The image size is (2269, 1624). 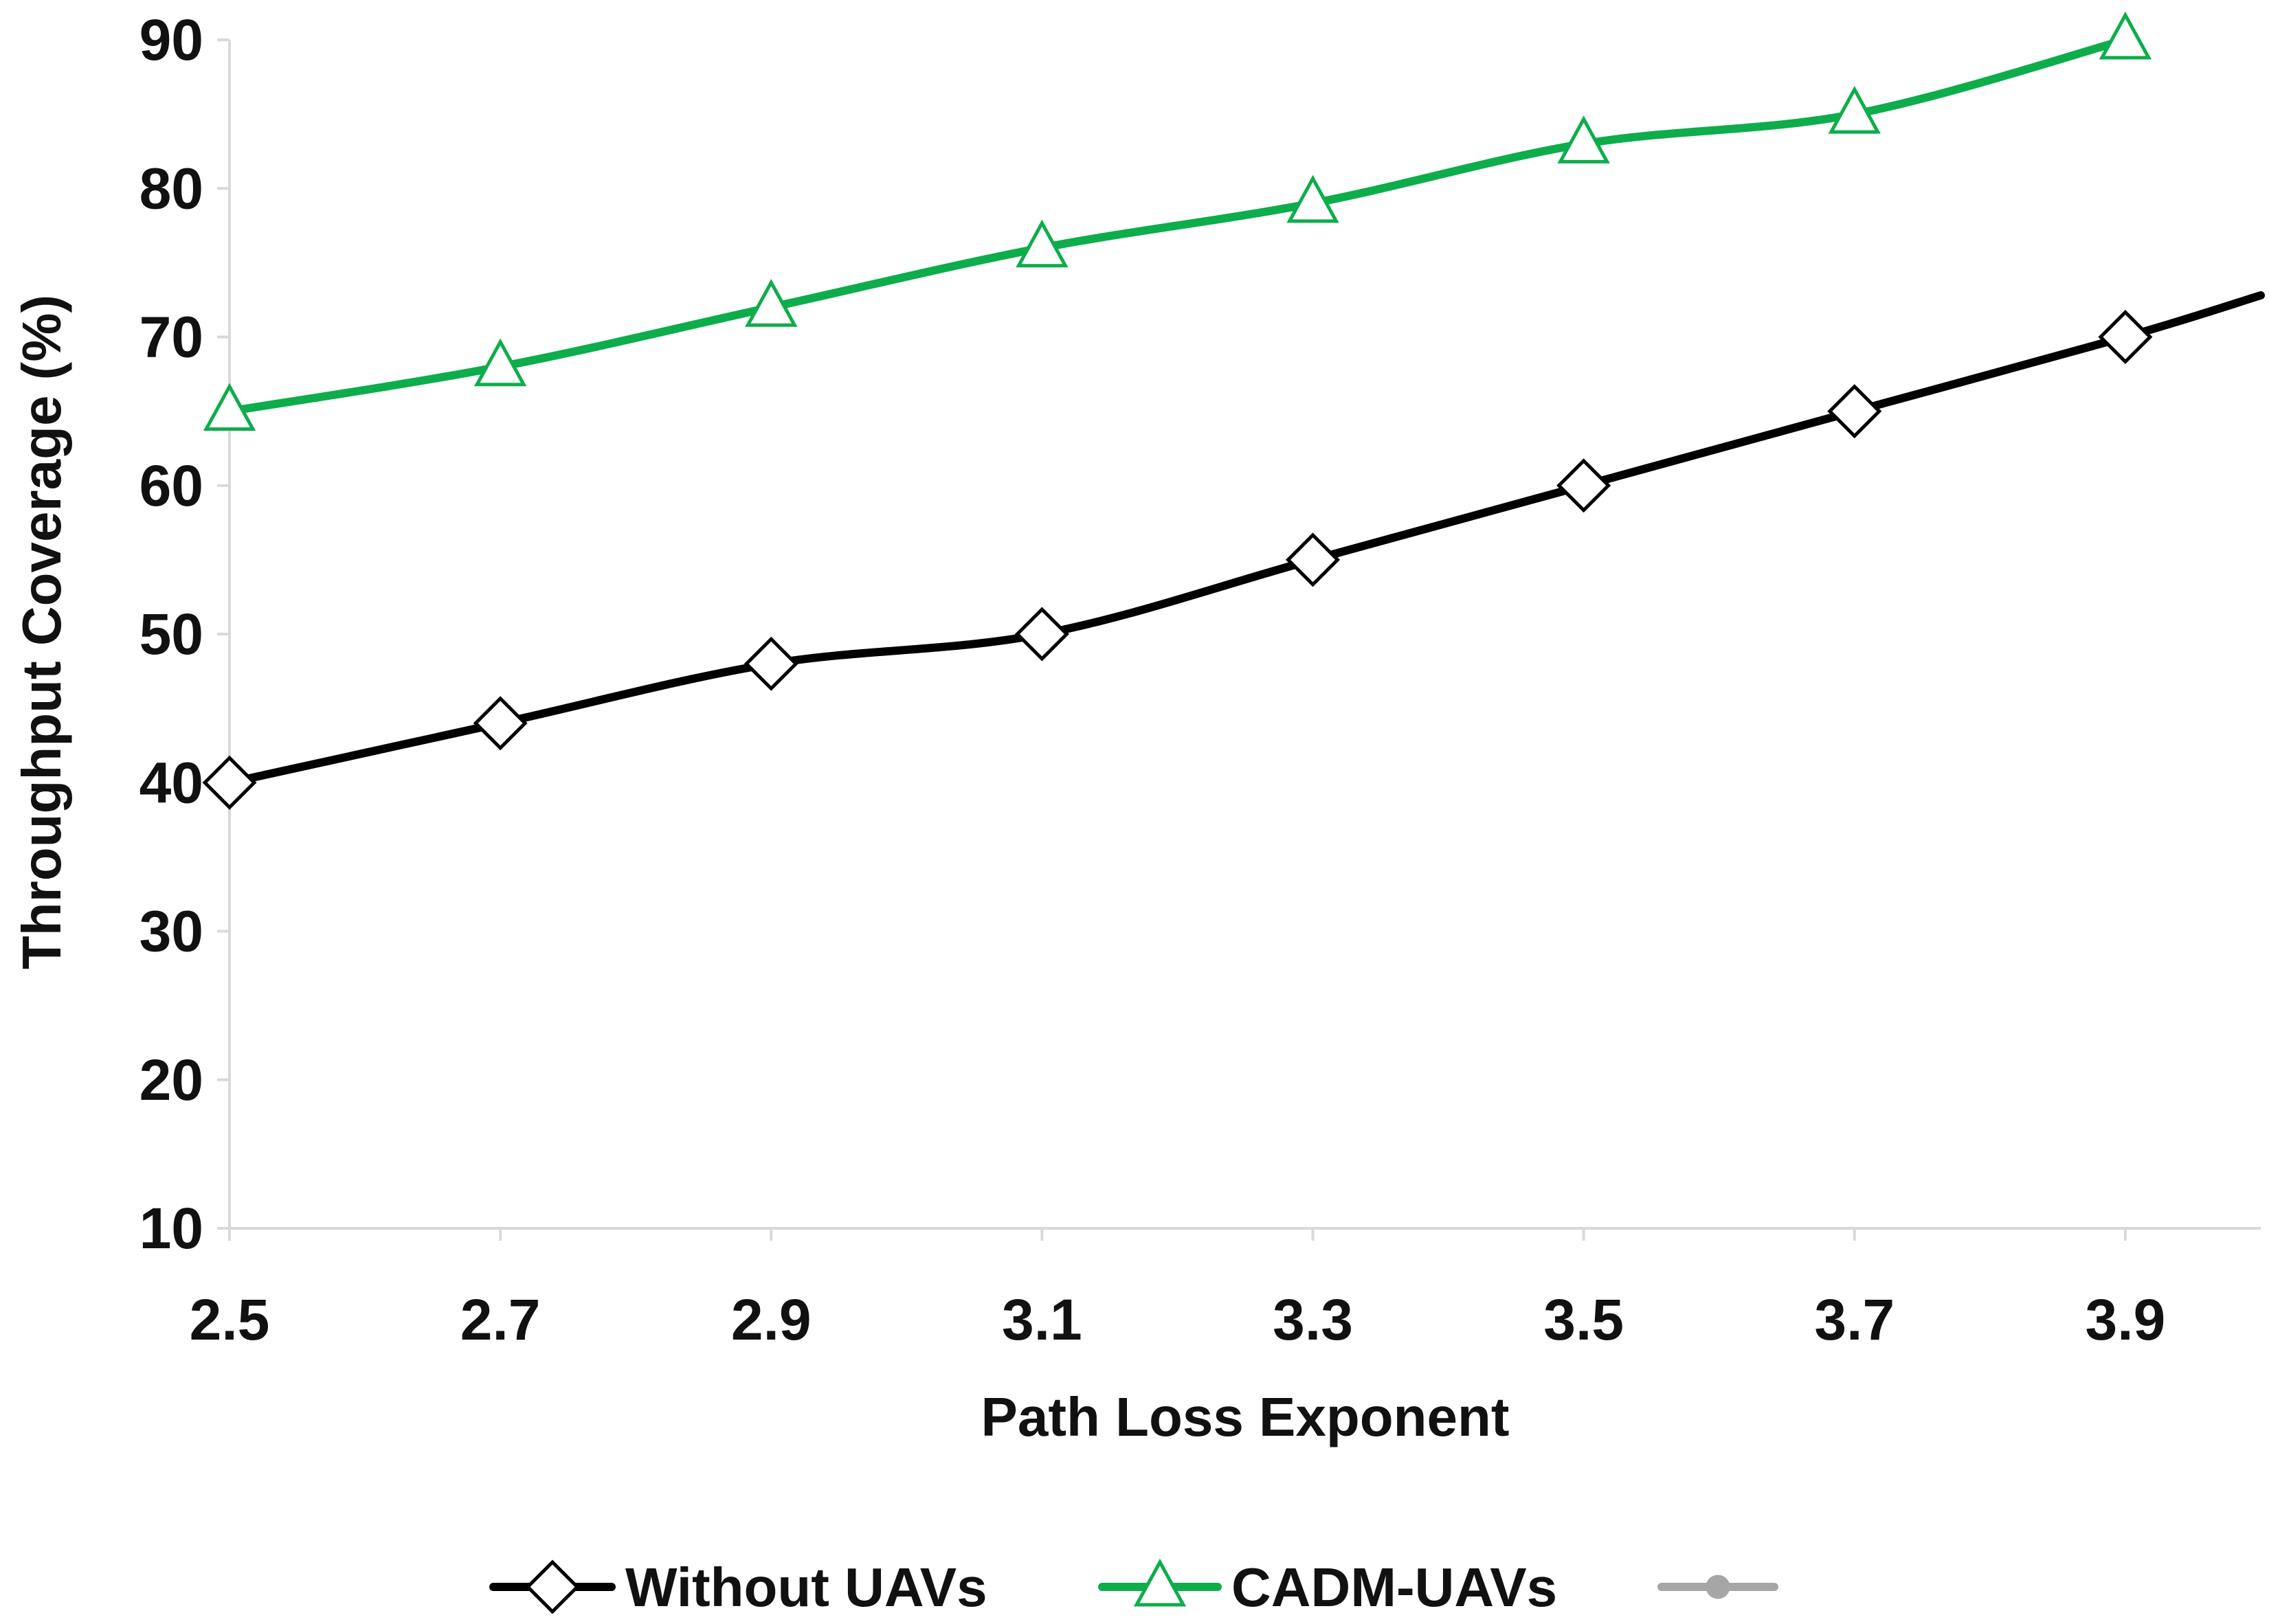 I want to click on x-axis-title: Path Loss Exponent, so click(x=1245, y=1416).